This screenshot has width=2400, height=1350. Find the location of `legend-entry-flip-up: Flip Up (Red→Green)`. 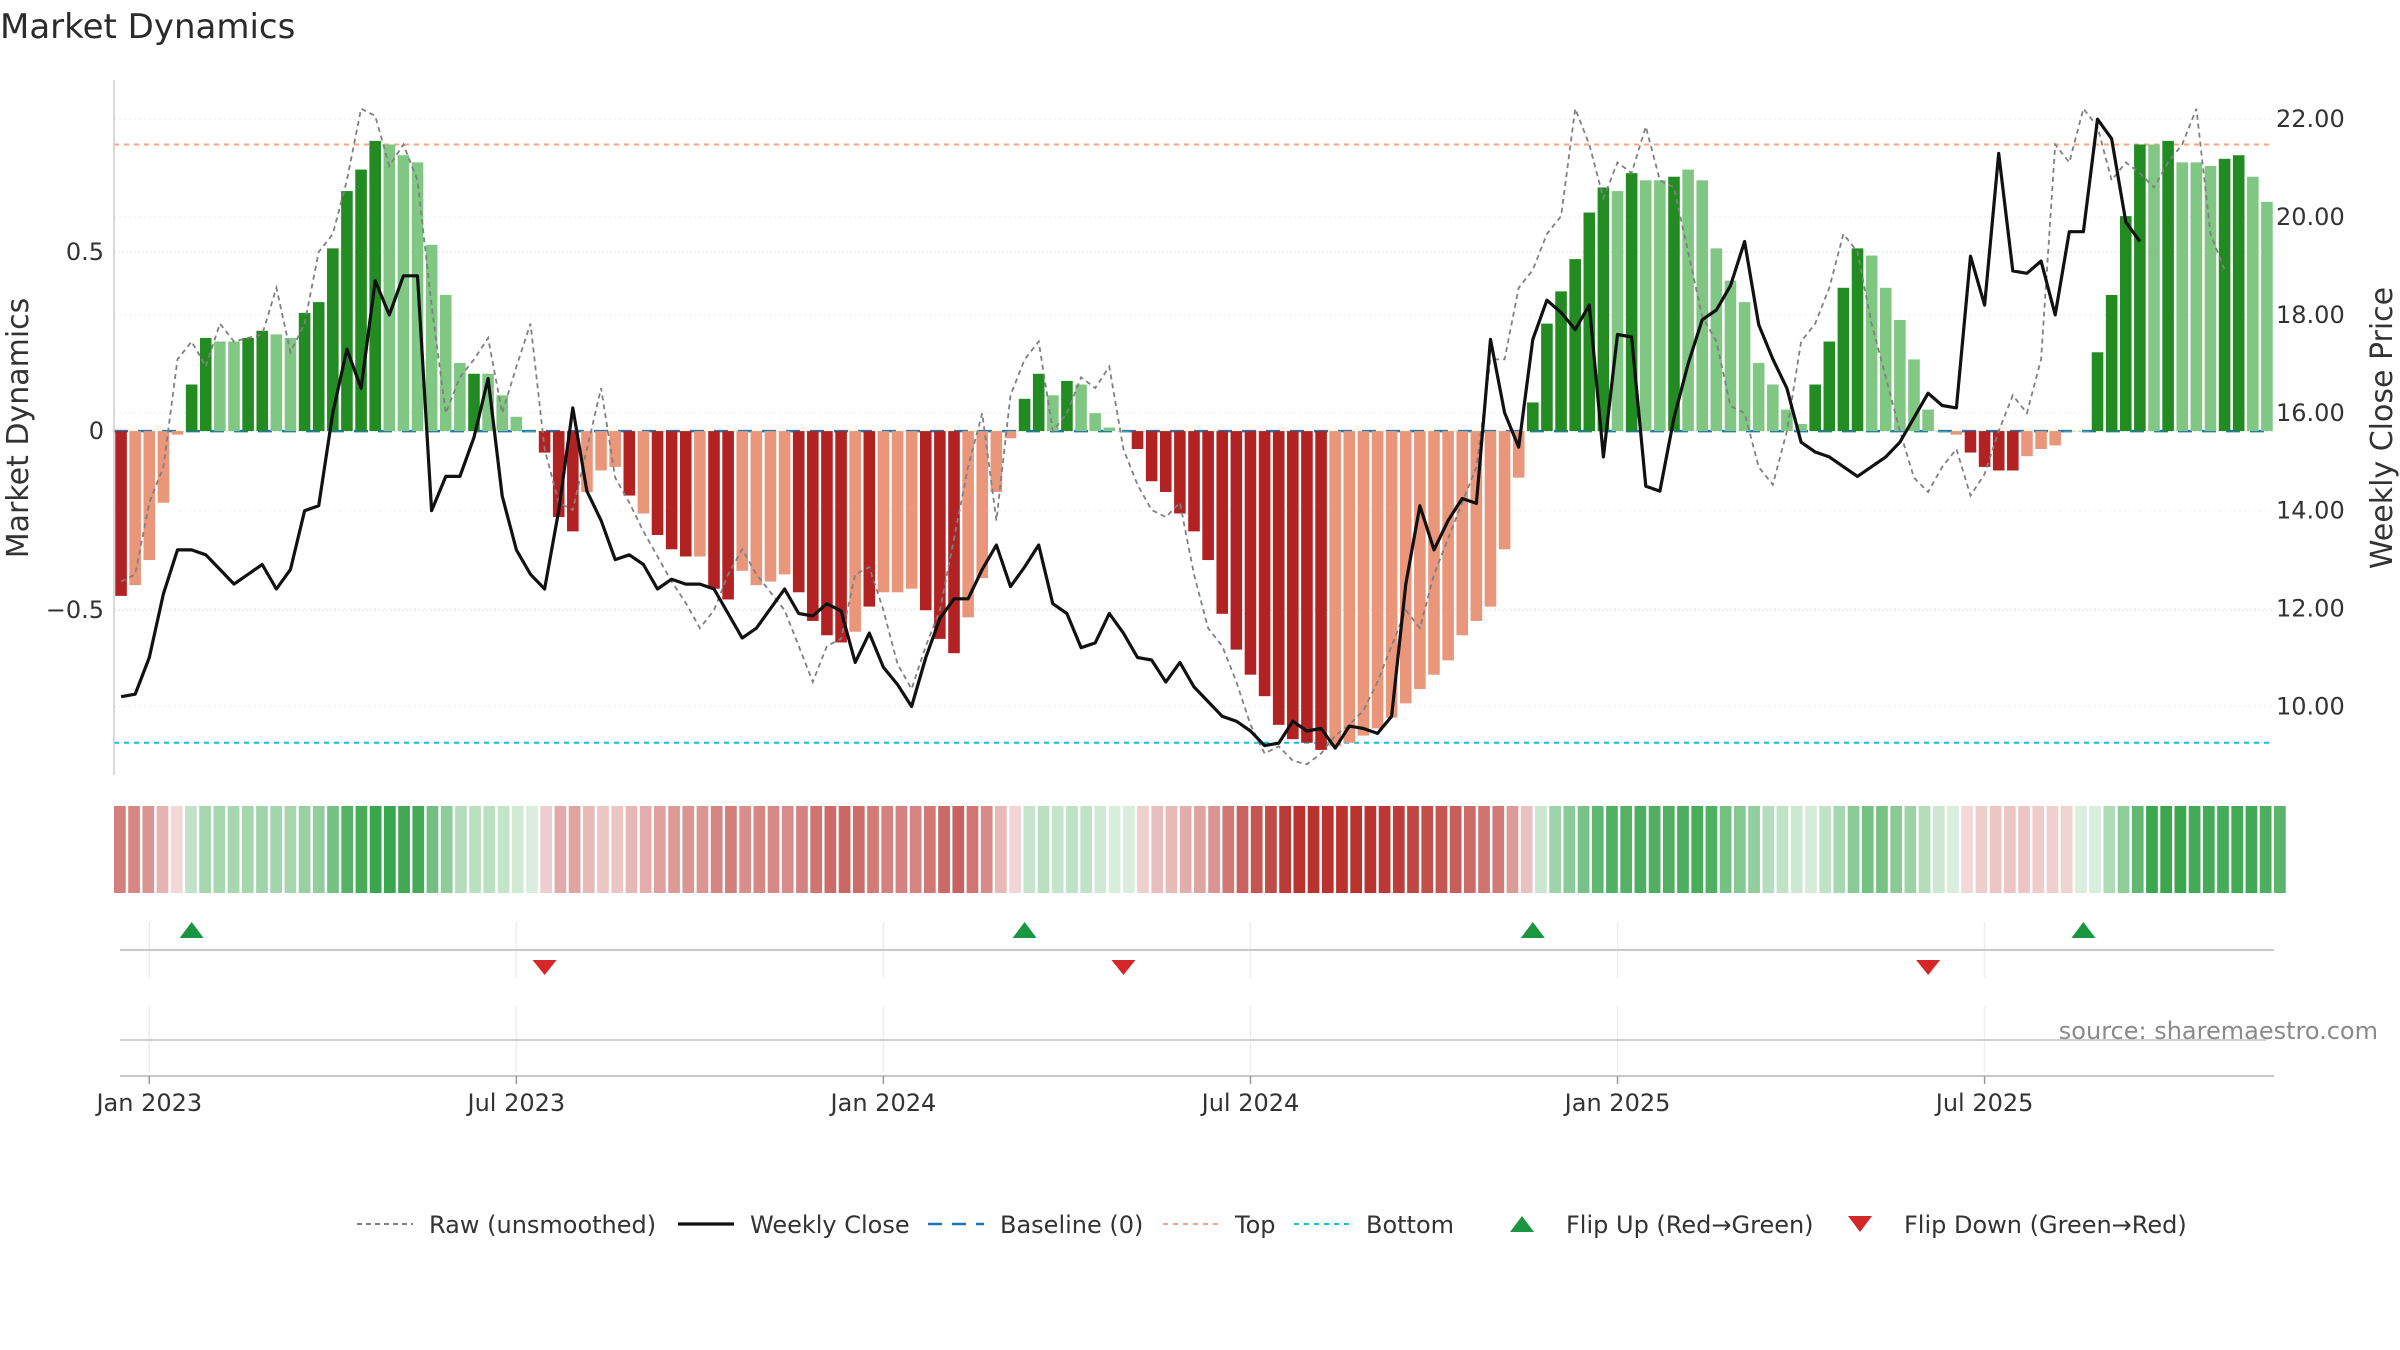

legend-entry-flip-up: Flip Up (Red→Green) is located at coordinates (1662, 1225).